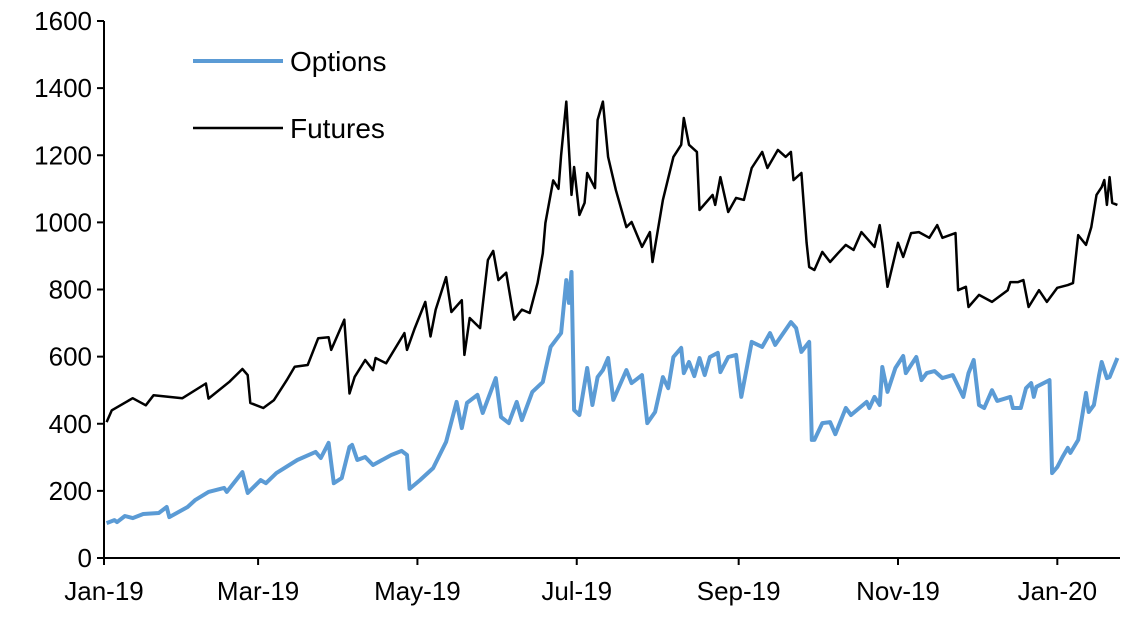 The width and height of the screenshot is (1123, 623). What do you see at coordinates (338, 61) in the screenshot?
I see `legend-label-options: Options` at bounding box center [338, 61].